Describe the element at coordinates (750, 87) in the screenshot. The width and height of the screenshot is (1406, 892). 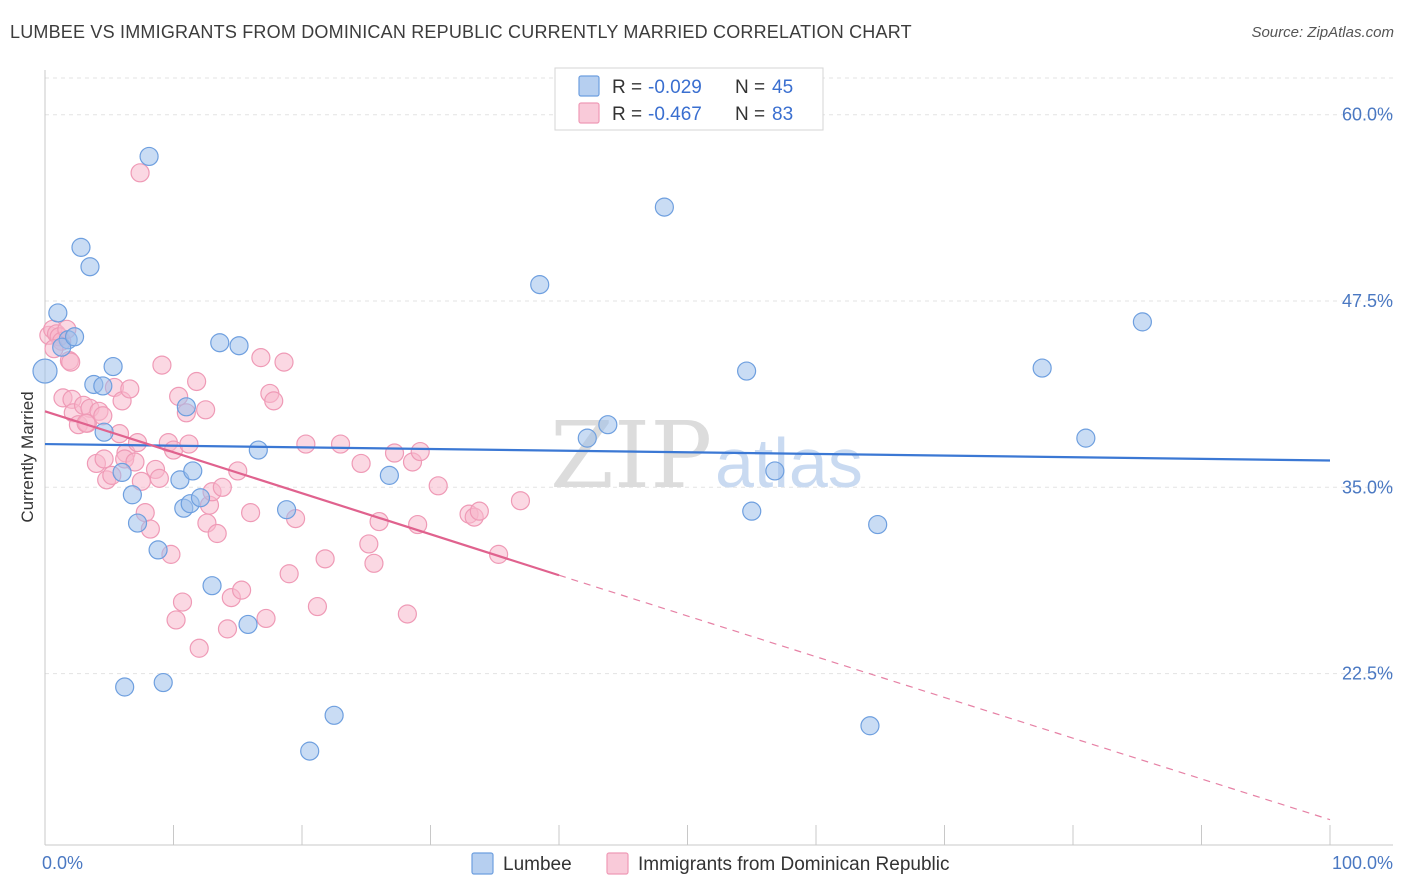
I see `legend-n-label-lumbee: N =` at that location.